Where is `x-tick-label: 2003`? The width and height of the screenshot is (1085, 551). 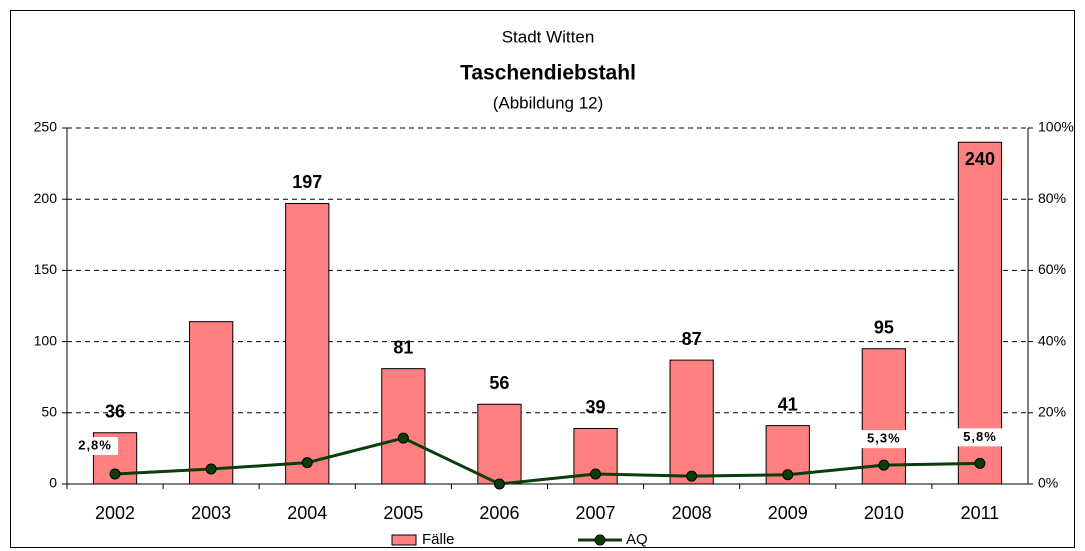 x-tick-label: 2003 is located at coordinates (211, 513).